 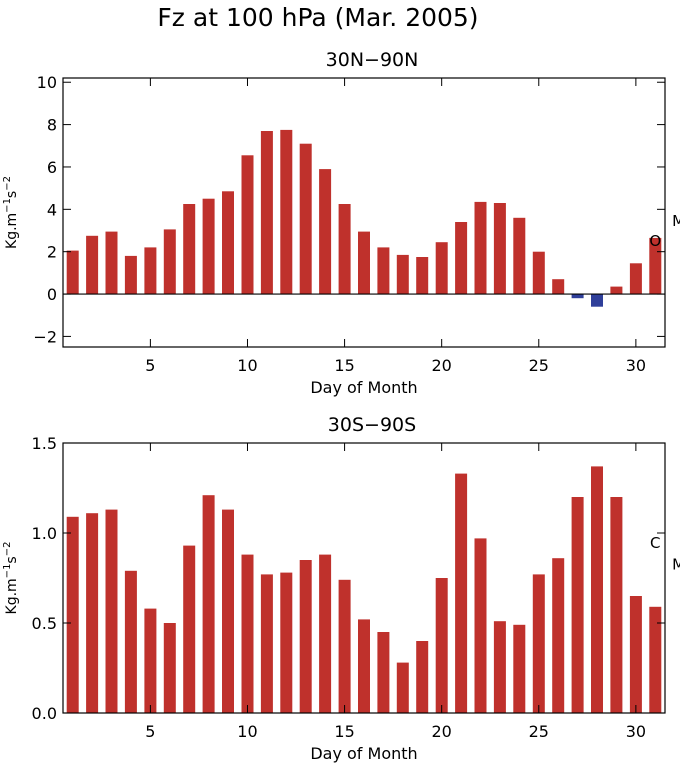 I want to click on north-ylabel-exp2: −2, so click(x=7, y=183).